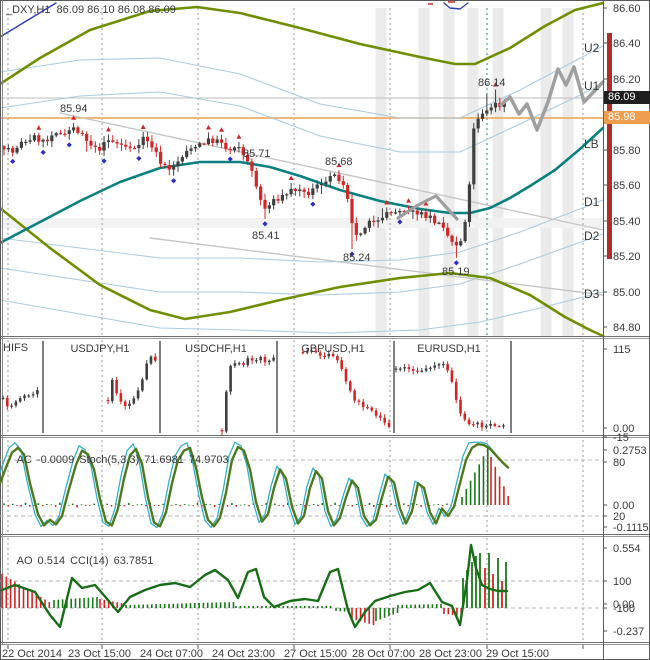 The height and width of the screenshot is (660, 650). What do you see at coordinates (627, 293) in the screenshot?
I see `y-axis-tick-label: 85.00` at bounding box center [627, 293].